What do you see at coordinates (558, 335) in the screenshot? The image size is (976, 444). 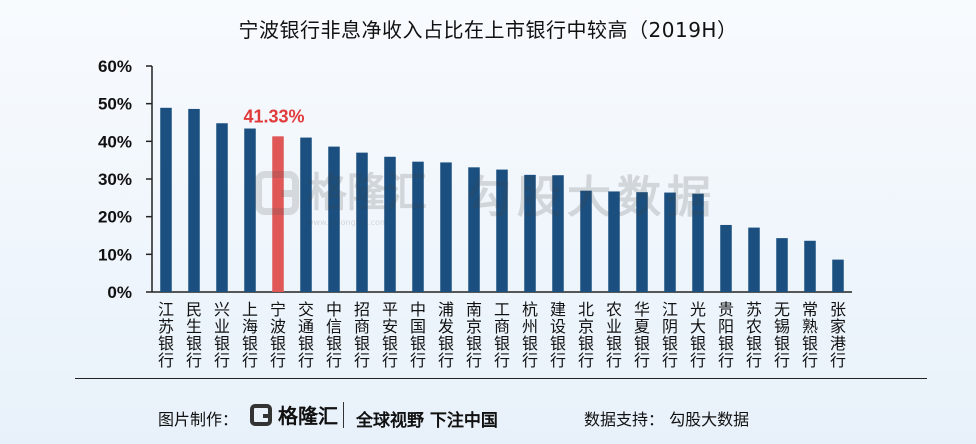 I see `x-category-label: 建设银行` at bounding box center [558, 335].